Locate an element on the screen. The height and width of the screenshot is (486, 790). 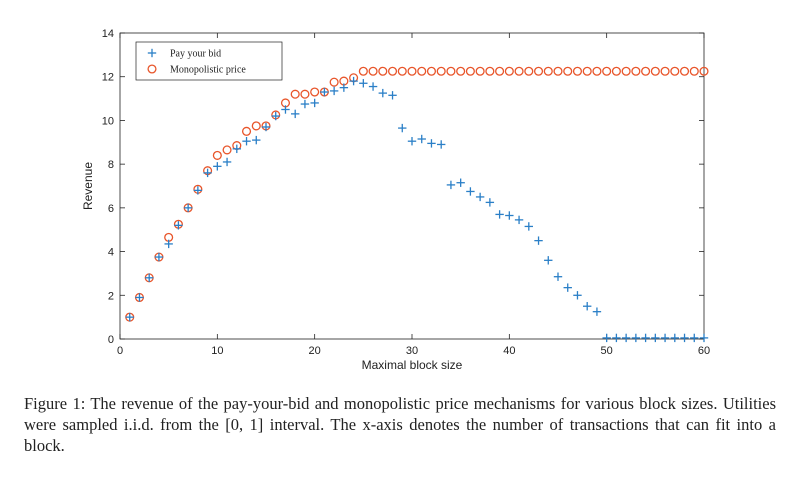
x-tick-label: 10 is located at coordinates (217, 351).